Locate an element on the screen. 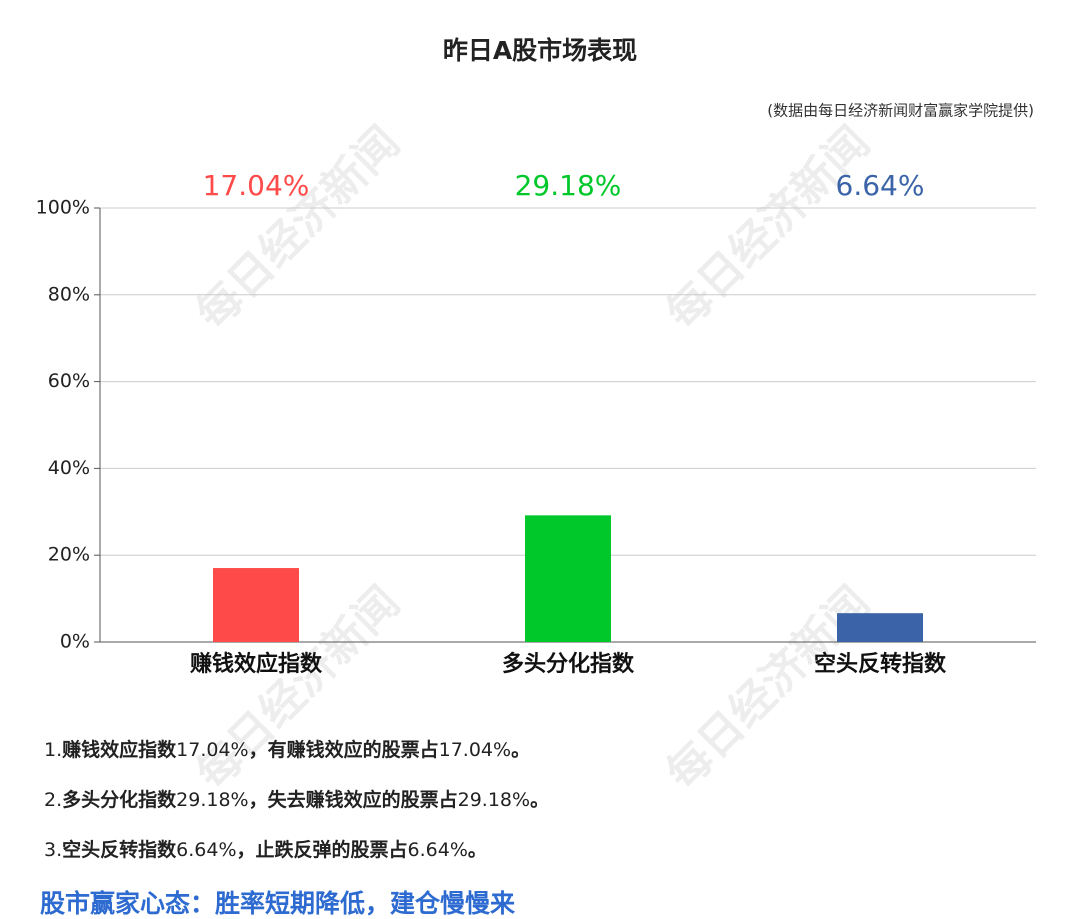 This screenshot has height=919, width=1080. y-tick-label: 20% is located at coordinates (69, 555).